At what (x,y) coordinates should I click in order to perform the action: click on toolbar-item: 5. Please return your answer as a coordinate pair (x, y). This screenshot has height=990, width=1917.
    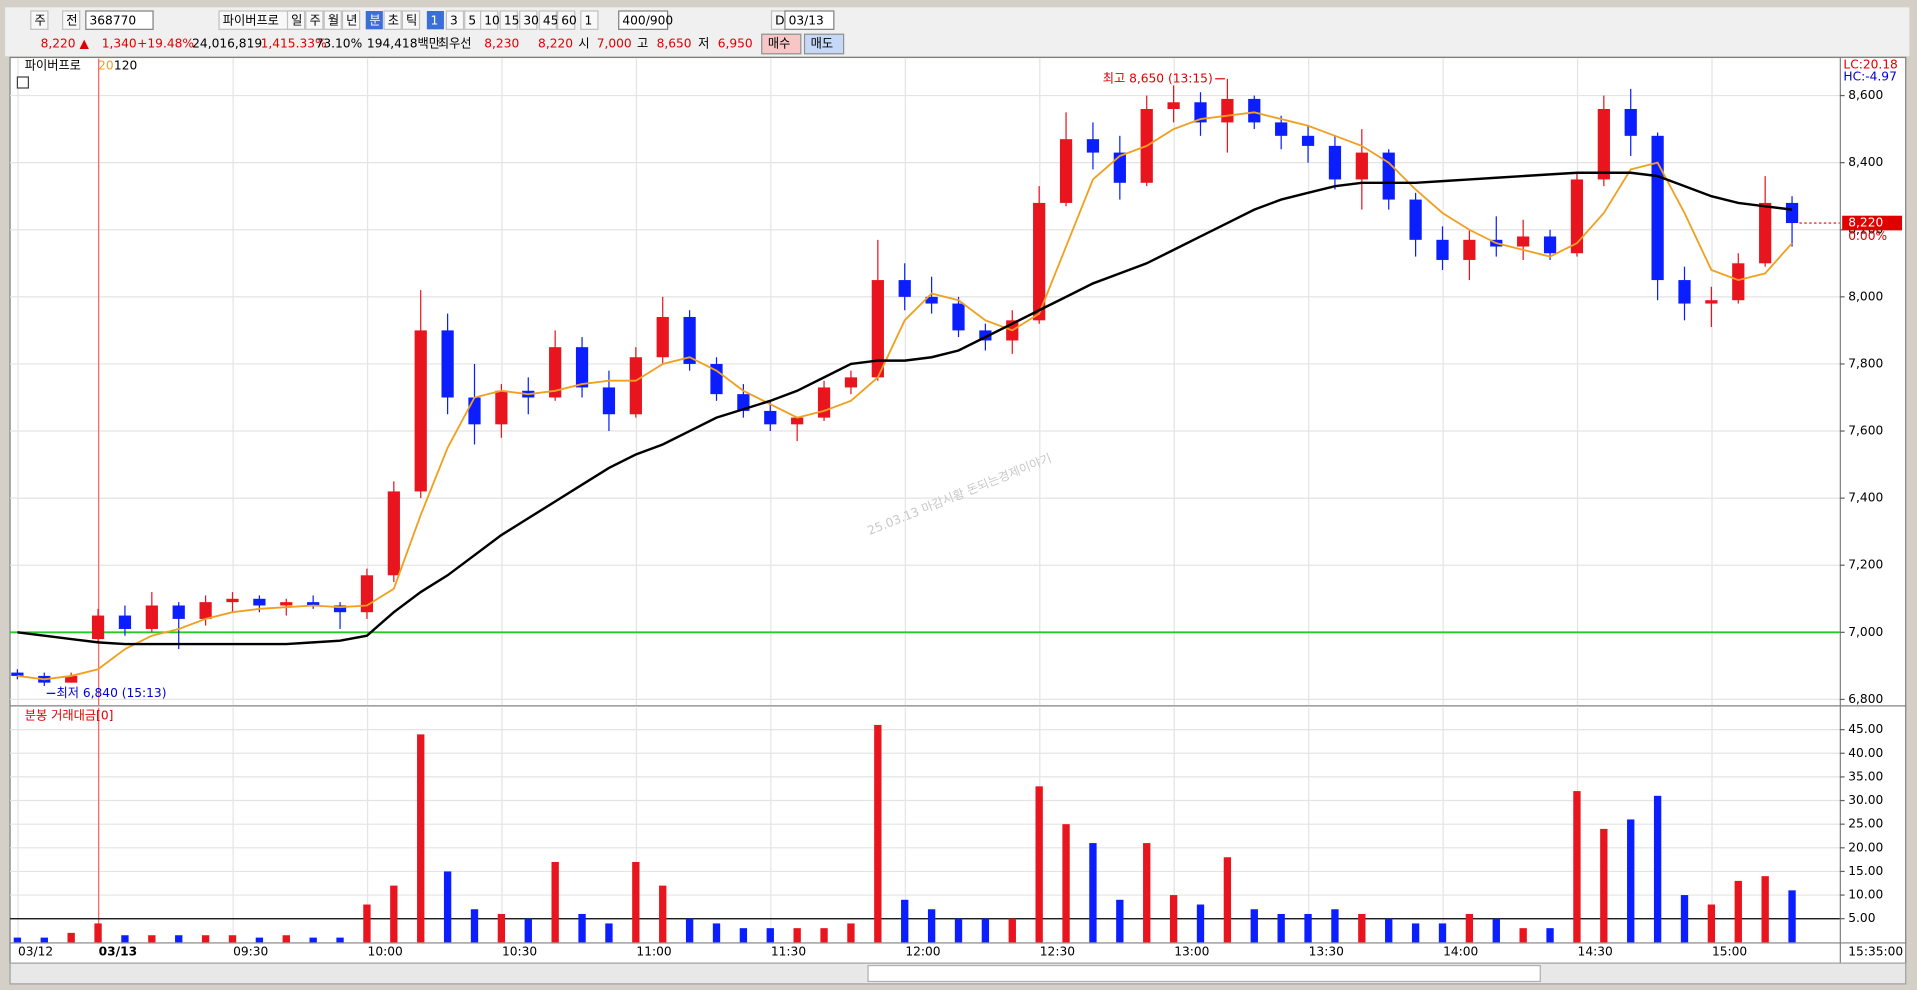
    Looking at the image, I should click on (472, 20).